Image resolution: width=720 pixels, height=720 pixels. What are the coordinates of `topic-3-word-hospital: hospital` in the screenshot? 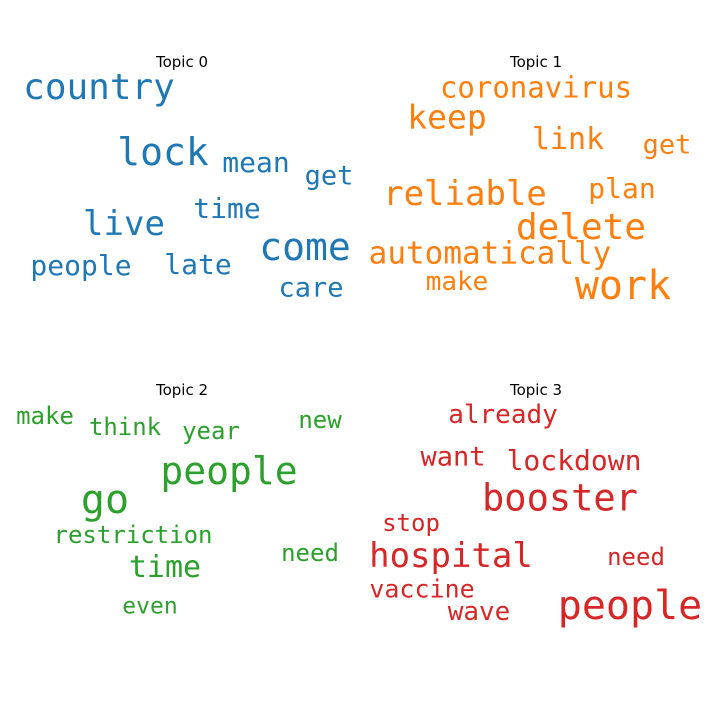 It's located at (451, 556).